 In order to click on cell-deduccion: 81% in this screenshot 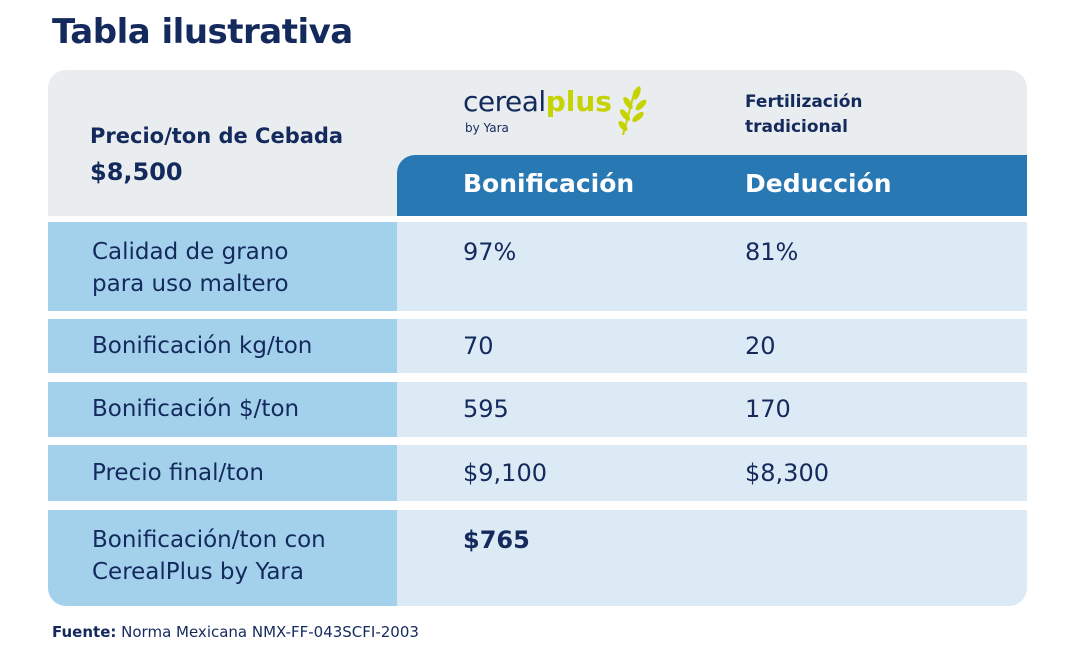, I will do `click(772, 252)`.